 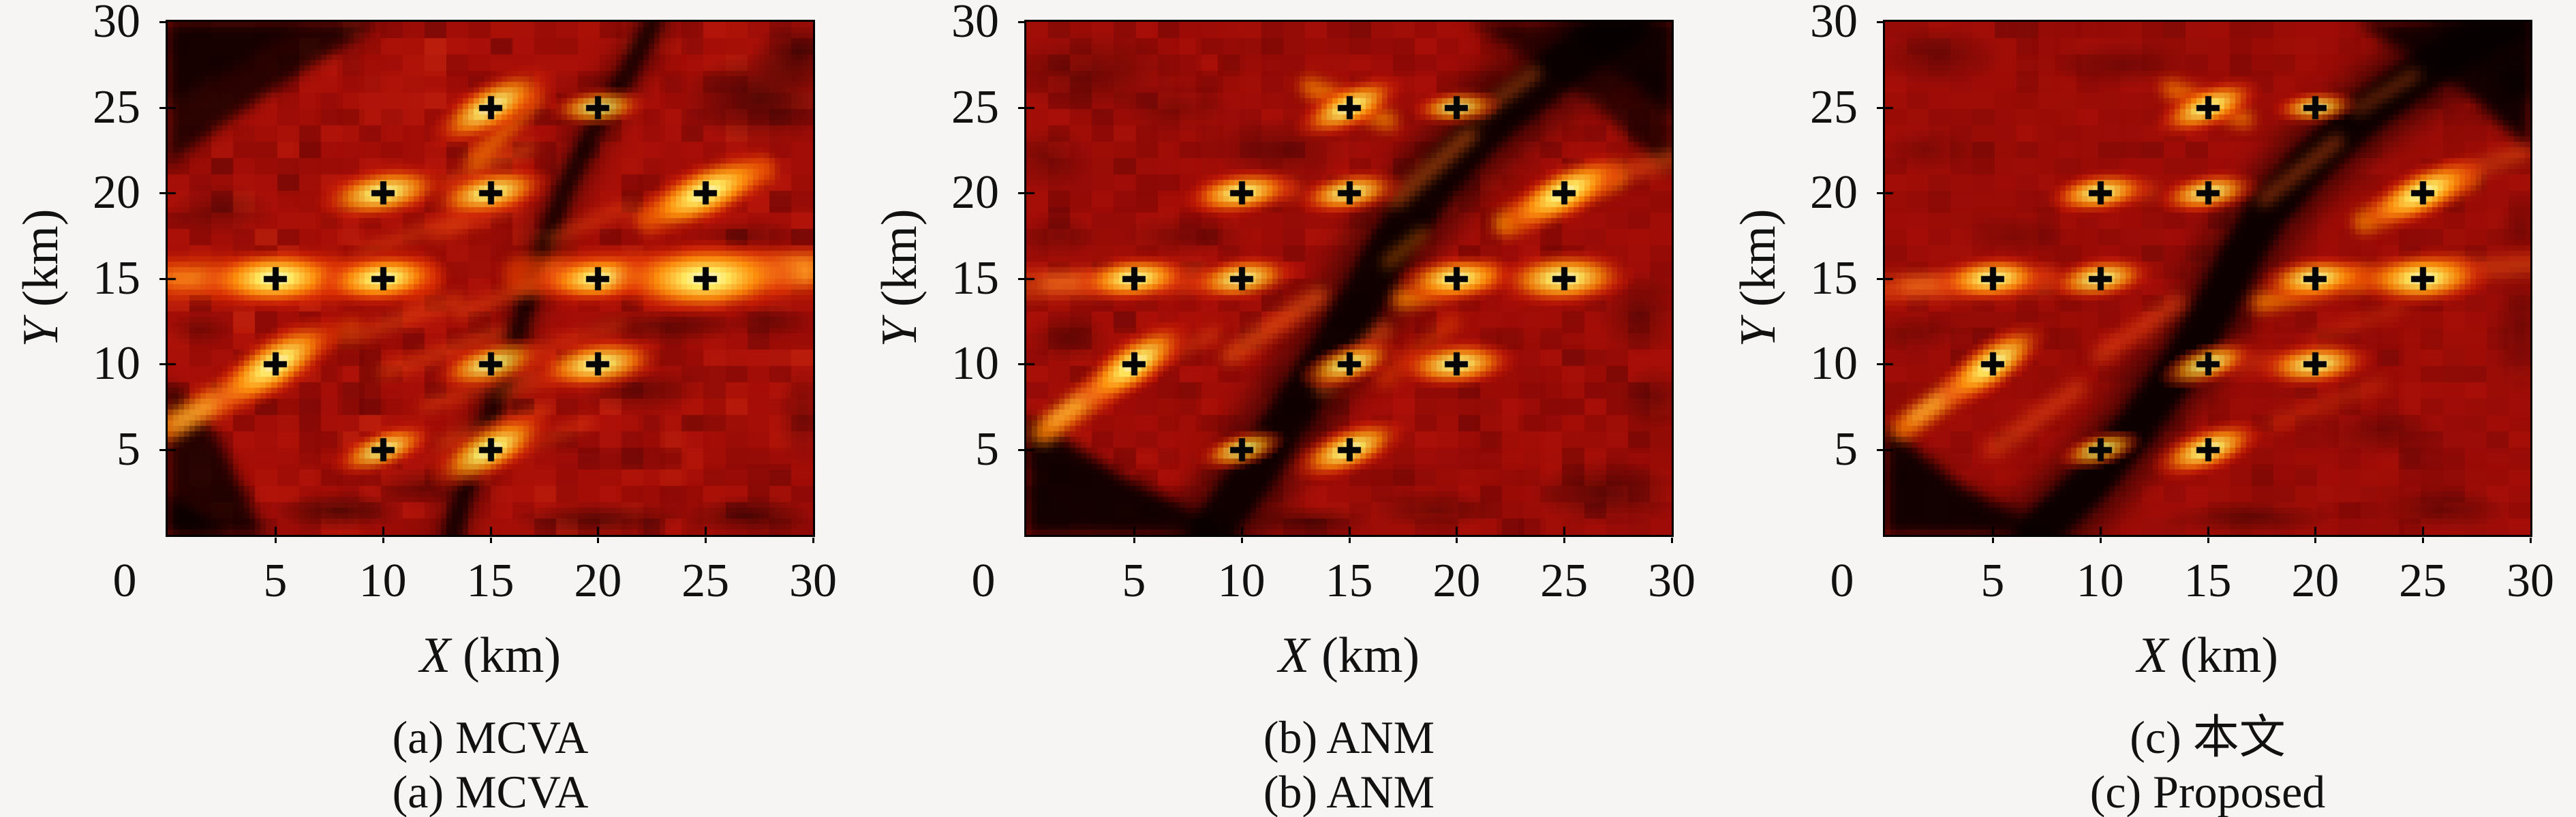 I want to click on caption-top: (c) 本文, so click(x=2208, y=737).